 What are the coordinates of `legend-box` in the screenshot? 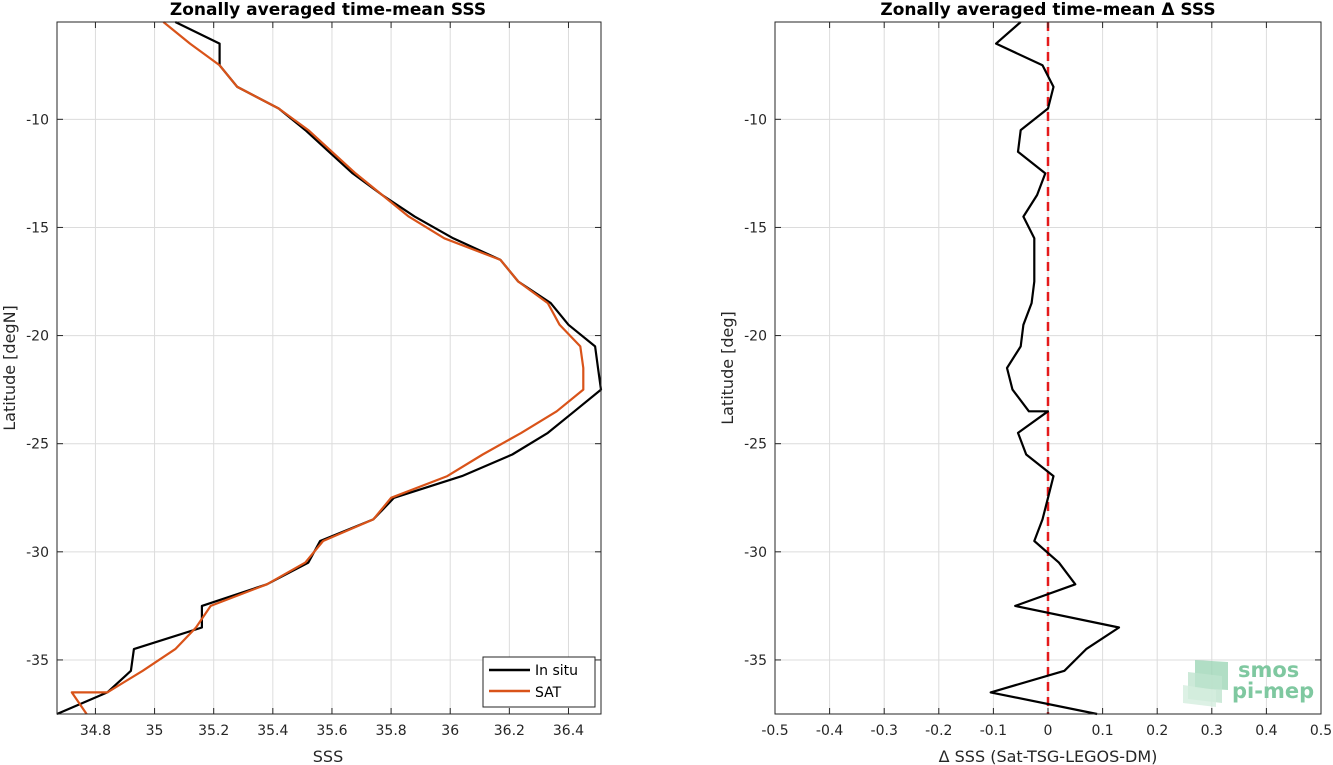 It's located at (539, 682).